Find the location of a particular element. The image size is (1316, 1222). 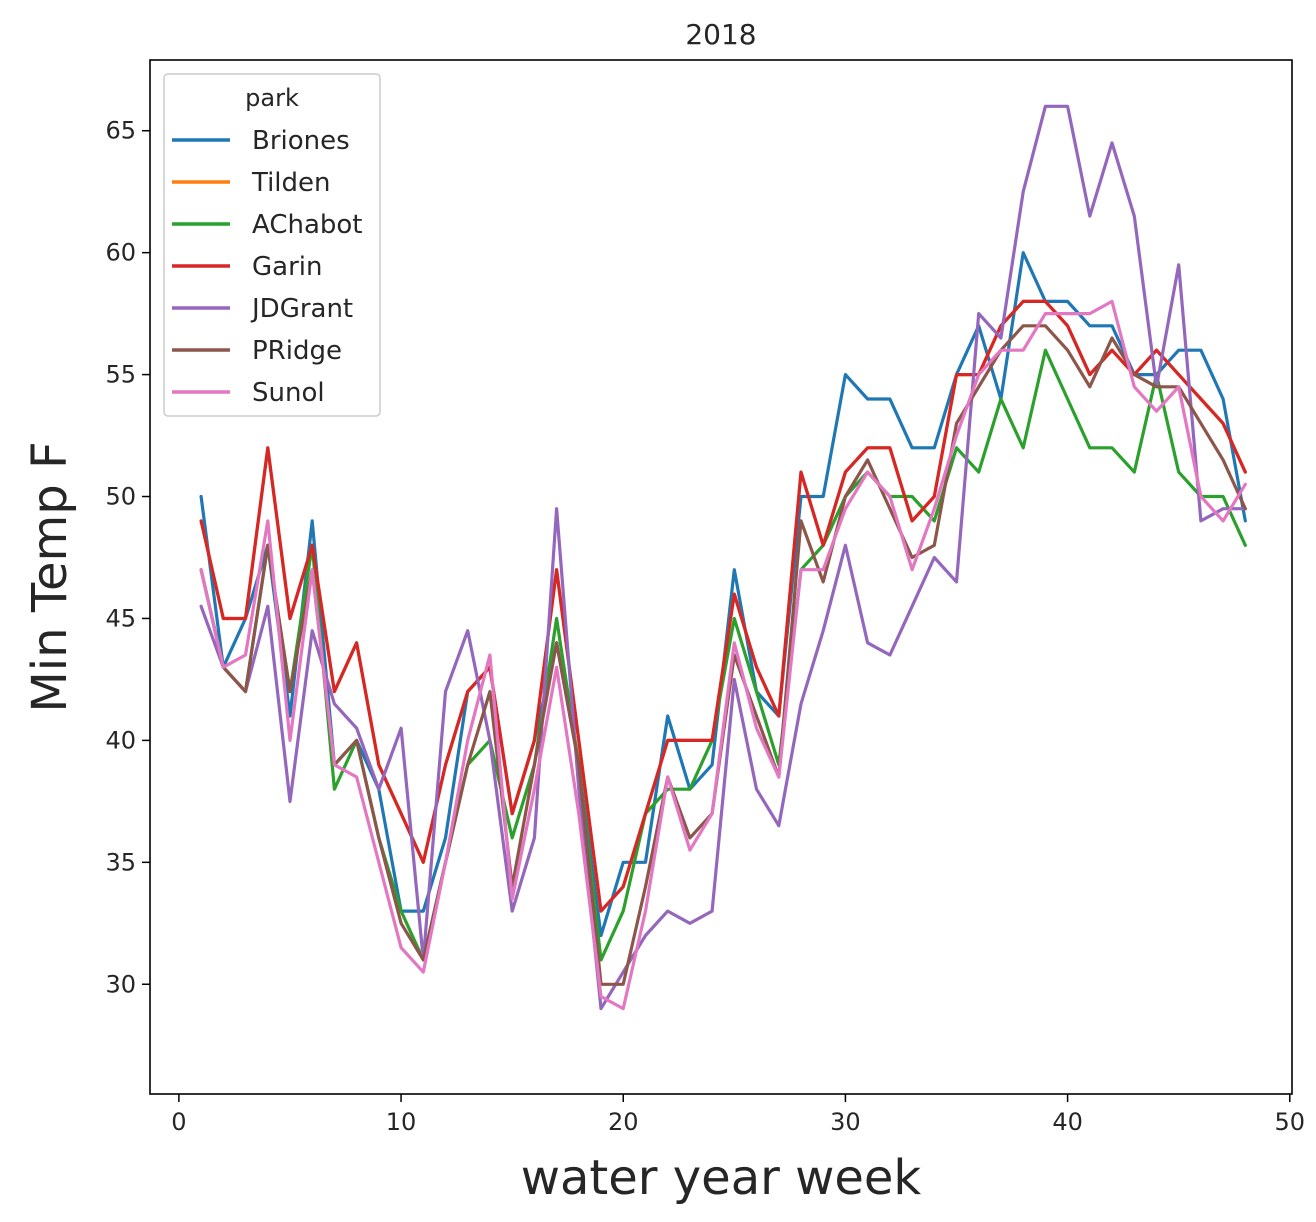

y-tick-label: 55 is located at coordinates (120, 375).